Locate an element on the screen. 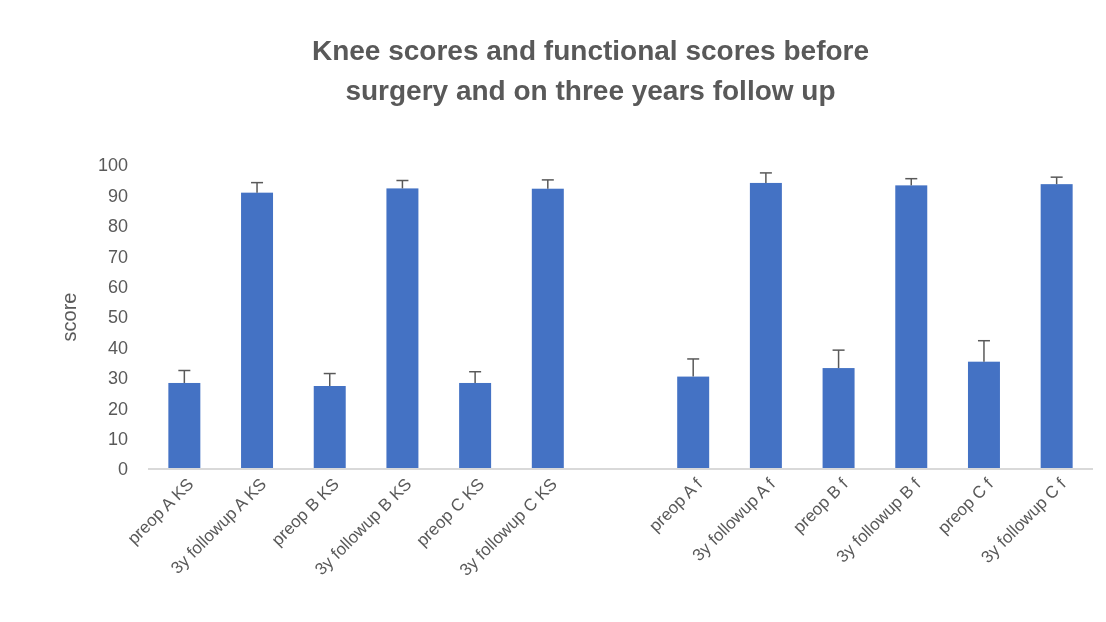  y-tick-label: 70 is located at coordinates (117, 256).